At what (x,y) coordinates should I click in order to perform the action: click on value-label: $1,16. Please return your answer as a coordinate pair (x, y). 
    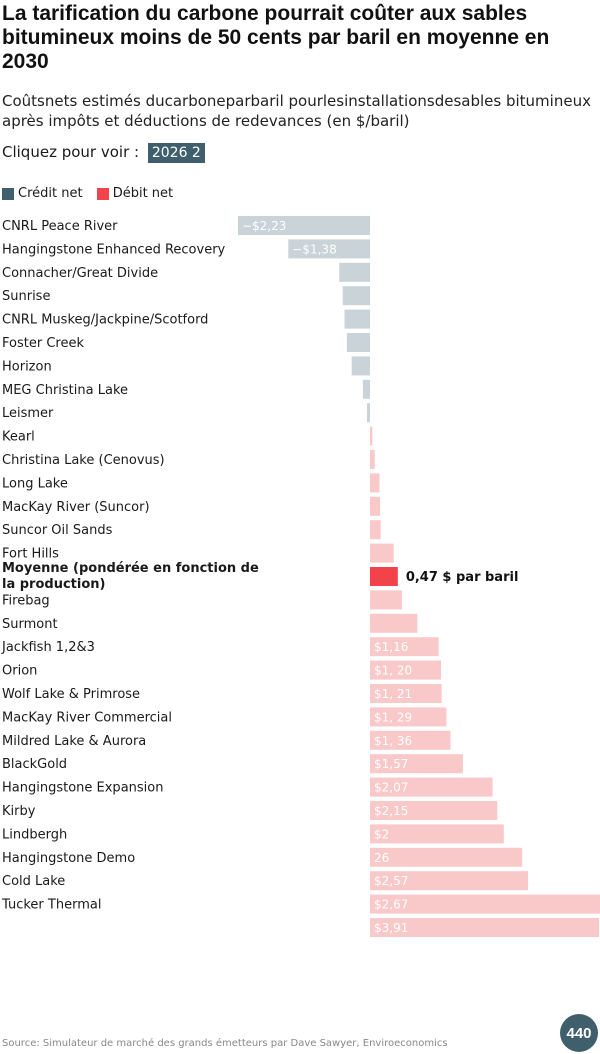
    Looking at the image, I should click on (391, 647).